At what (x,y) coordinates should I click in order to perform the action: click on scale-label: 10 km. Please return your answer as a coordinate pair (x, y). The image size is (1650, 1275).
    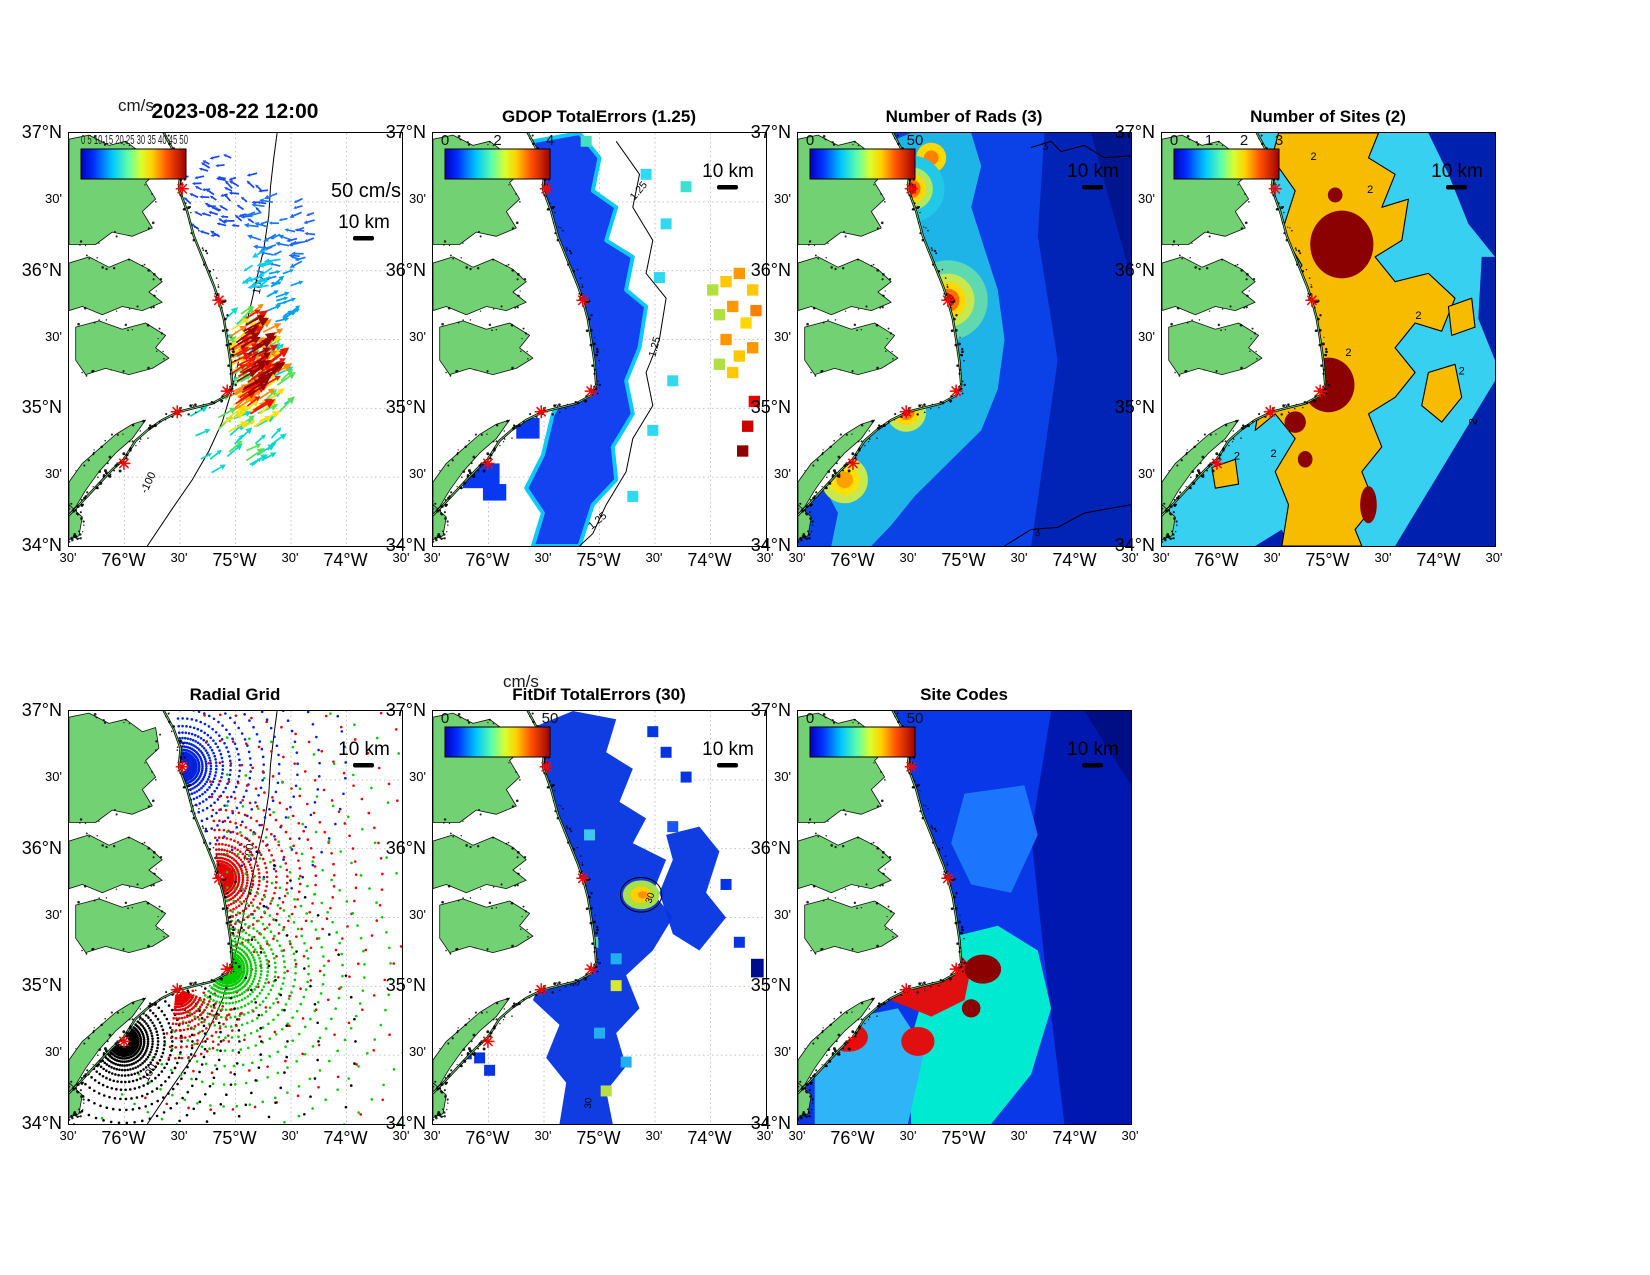
    Looking at the image, I should click on (364, 749).